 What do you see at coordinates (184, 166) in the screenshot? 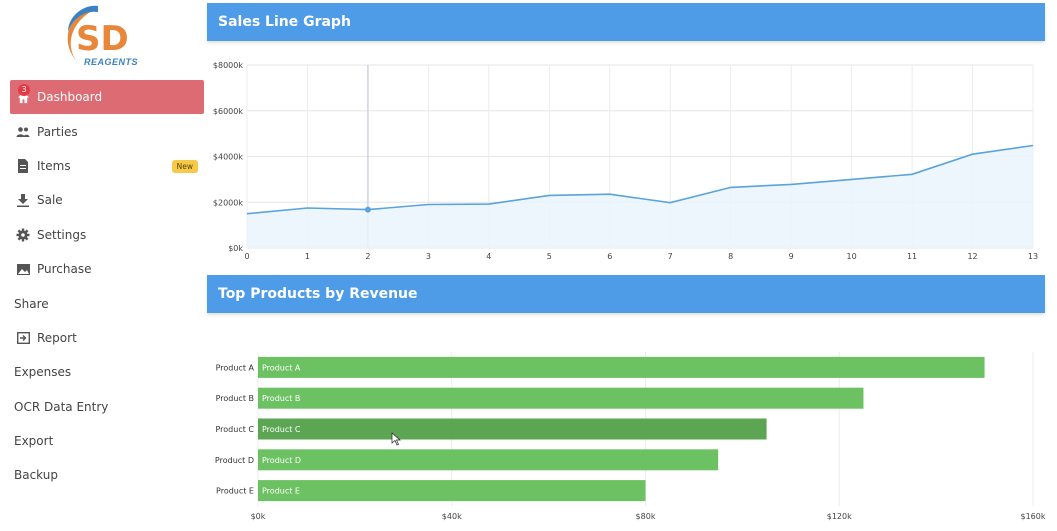
I see `new-badge: New` at bounding box center [184, 166].